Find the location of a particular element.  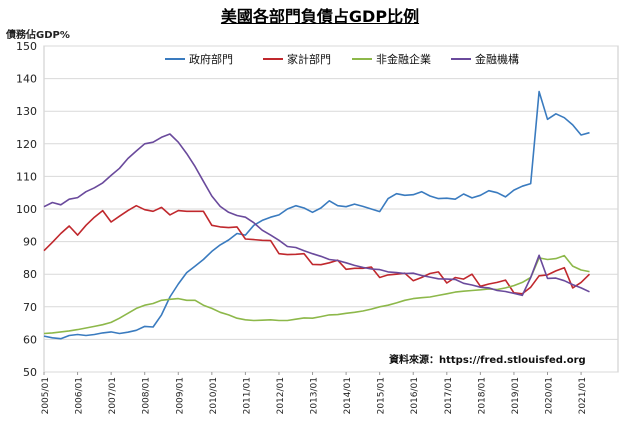

y-tick-label: 150 is located at coordinates (26, 46).